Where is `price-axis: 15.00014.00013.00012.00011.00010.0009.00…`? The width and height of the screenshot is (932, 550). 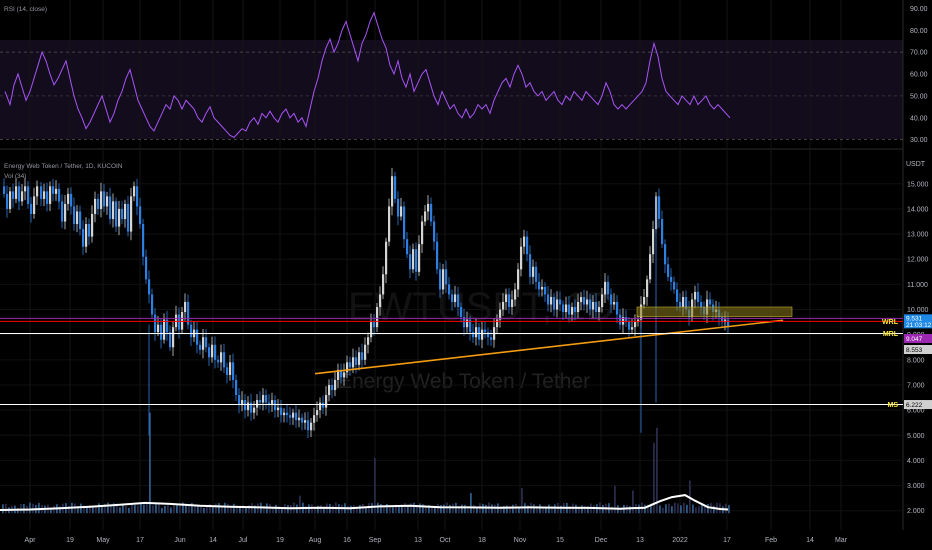
price-axis: 15.00014.00013.00012.00011.00010.0009.00… is located at coordinates (918, 348).